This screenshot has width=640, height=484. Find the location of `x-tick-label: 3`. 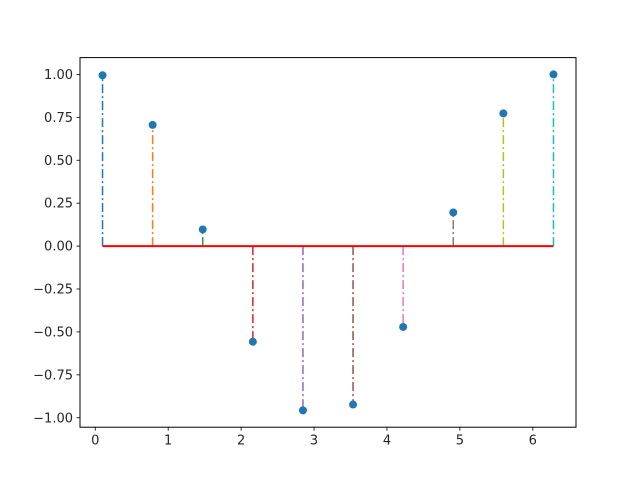

x-tick-label: 3 is located at coordinates (314, 441).